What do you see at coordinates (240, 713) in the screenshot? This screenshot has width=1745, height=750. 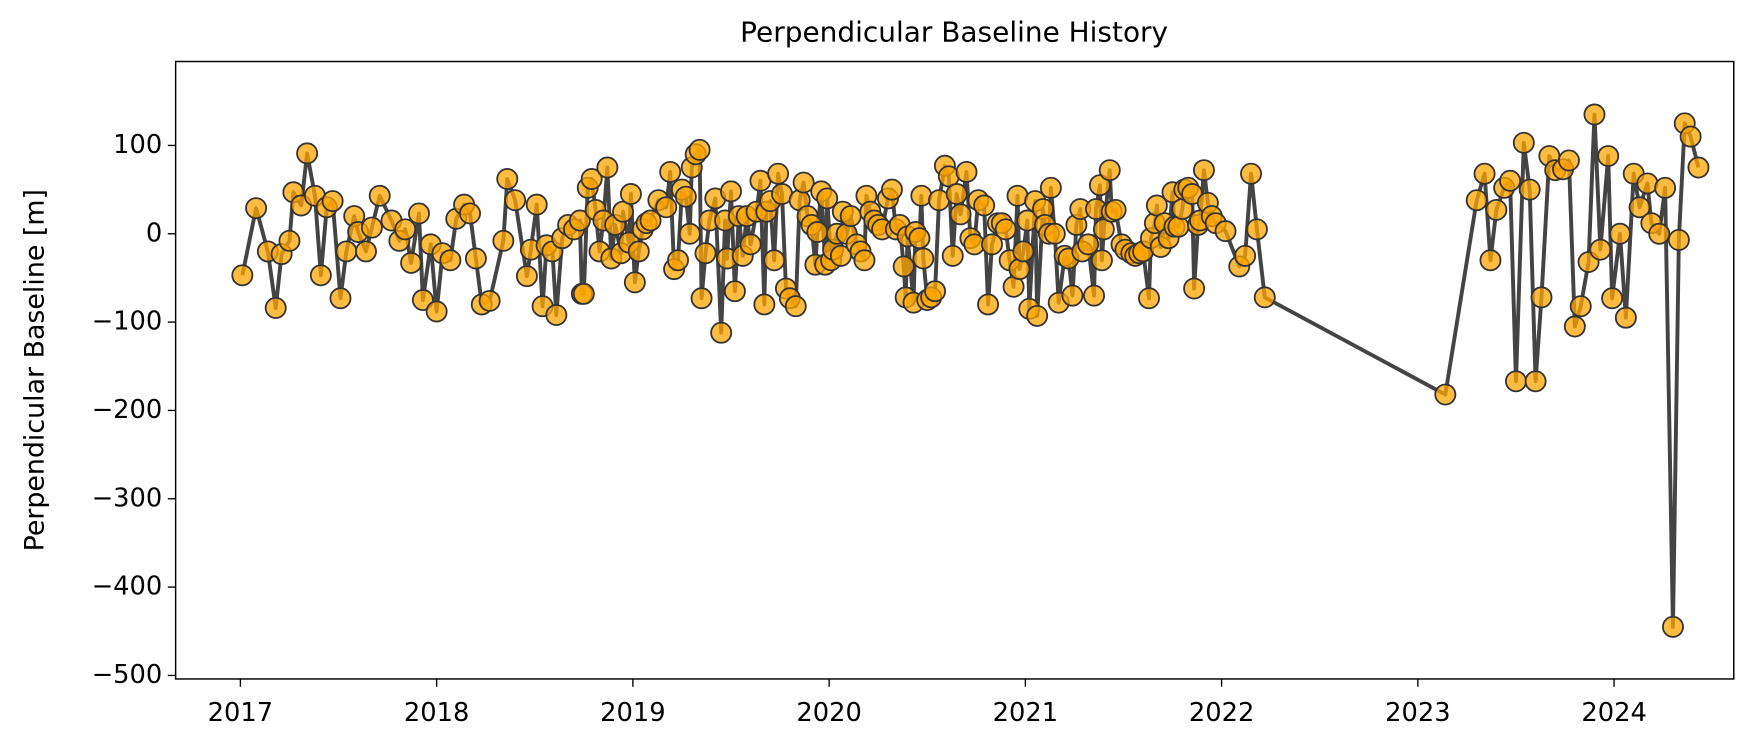 I see `x-tick-label: 2017` at bounding box center [240, 713].